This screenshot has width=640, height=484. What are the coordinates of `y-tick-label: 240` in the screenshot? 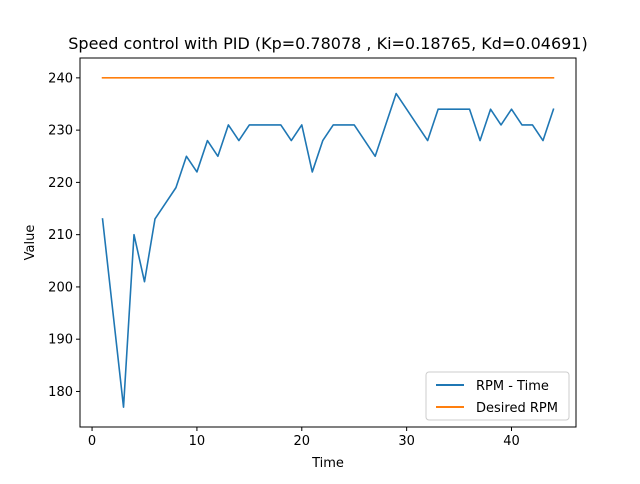 It's located at (60, 78).